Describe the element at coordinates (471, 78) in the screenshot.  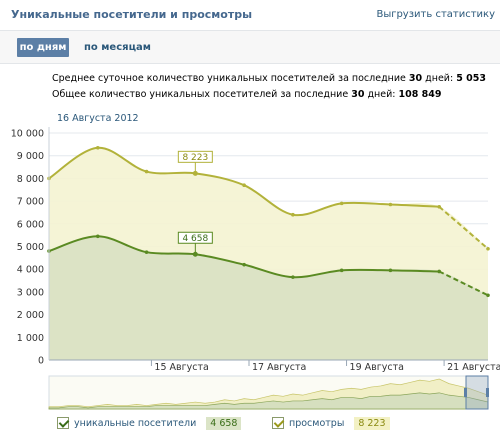
I see `summary-average-value: 5 053` at that location.